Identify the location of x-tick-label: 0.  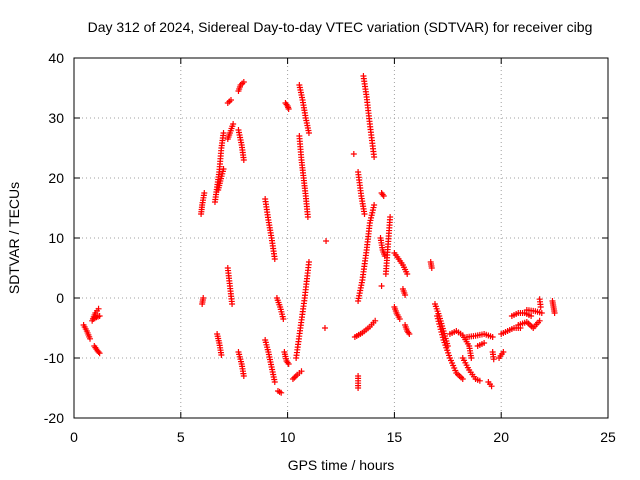
(74, 437).